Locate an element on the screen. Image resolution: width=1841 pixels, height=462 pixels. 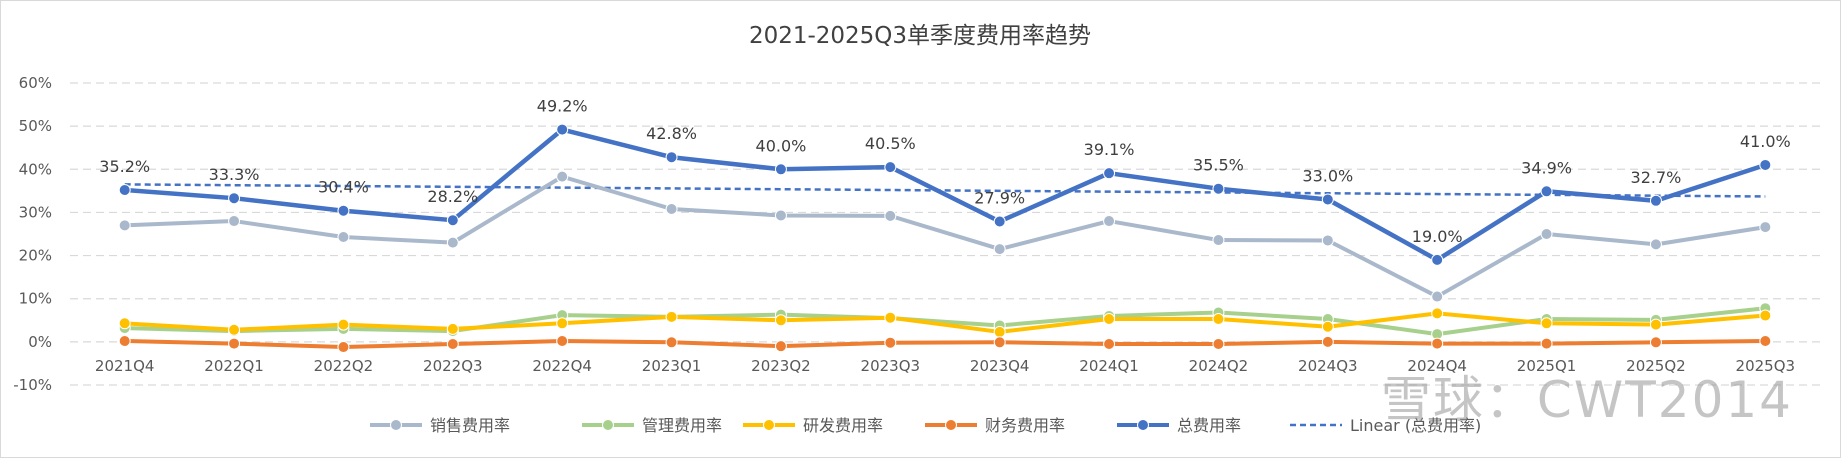
legend-label: Linear (总费用率) is located at coordinates (1415, 425).